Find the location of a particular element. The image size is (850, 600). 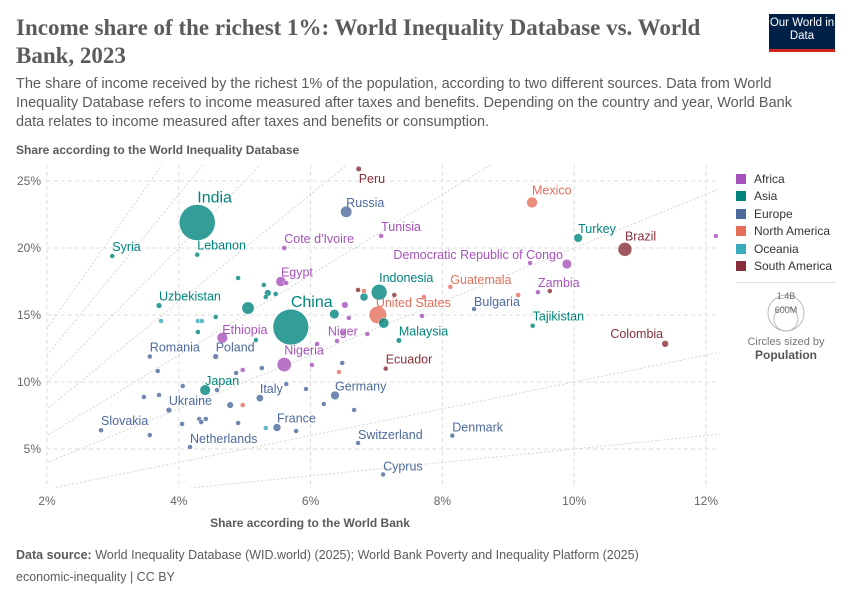

x-tick-label: 12% is located at coordinates (706, 501).